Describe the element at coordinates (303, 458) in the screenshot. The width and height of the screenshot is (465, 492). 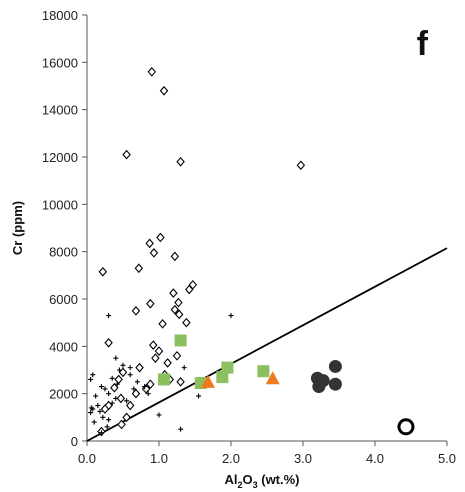
I see `x-tick-label: 3.0` at that location.